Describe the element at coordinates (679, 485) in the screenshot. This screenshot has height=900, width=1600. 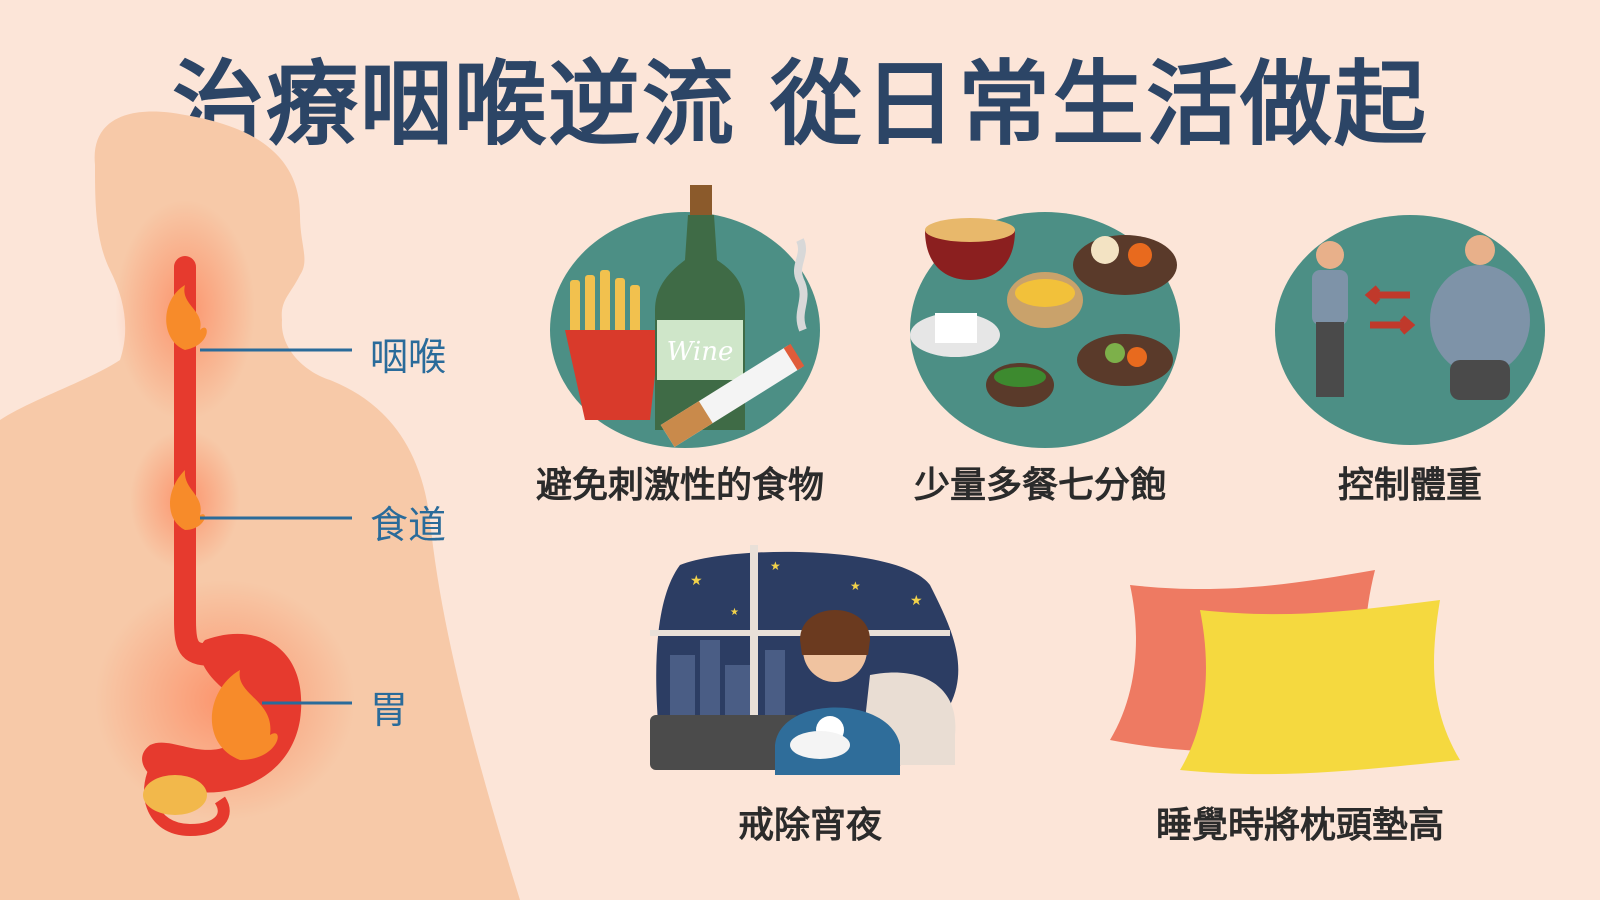
I see `tip-label-avoid-irritants: 避免刺激性的食物` at that location.